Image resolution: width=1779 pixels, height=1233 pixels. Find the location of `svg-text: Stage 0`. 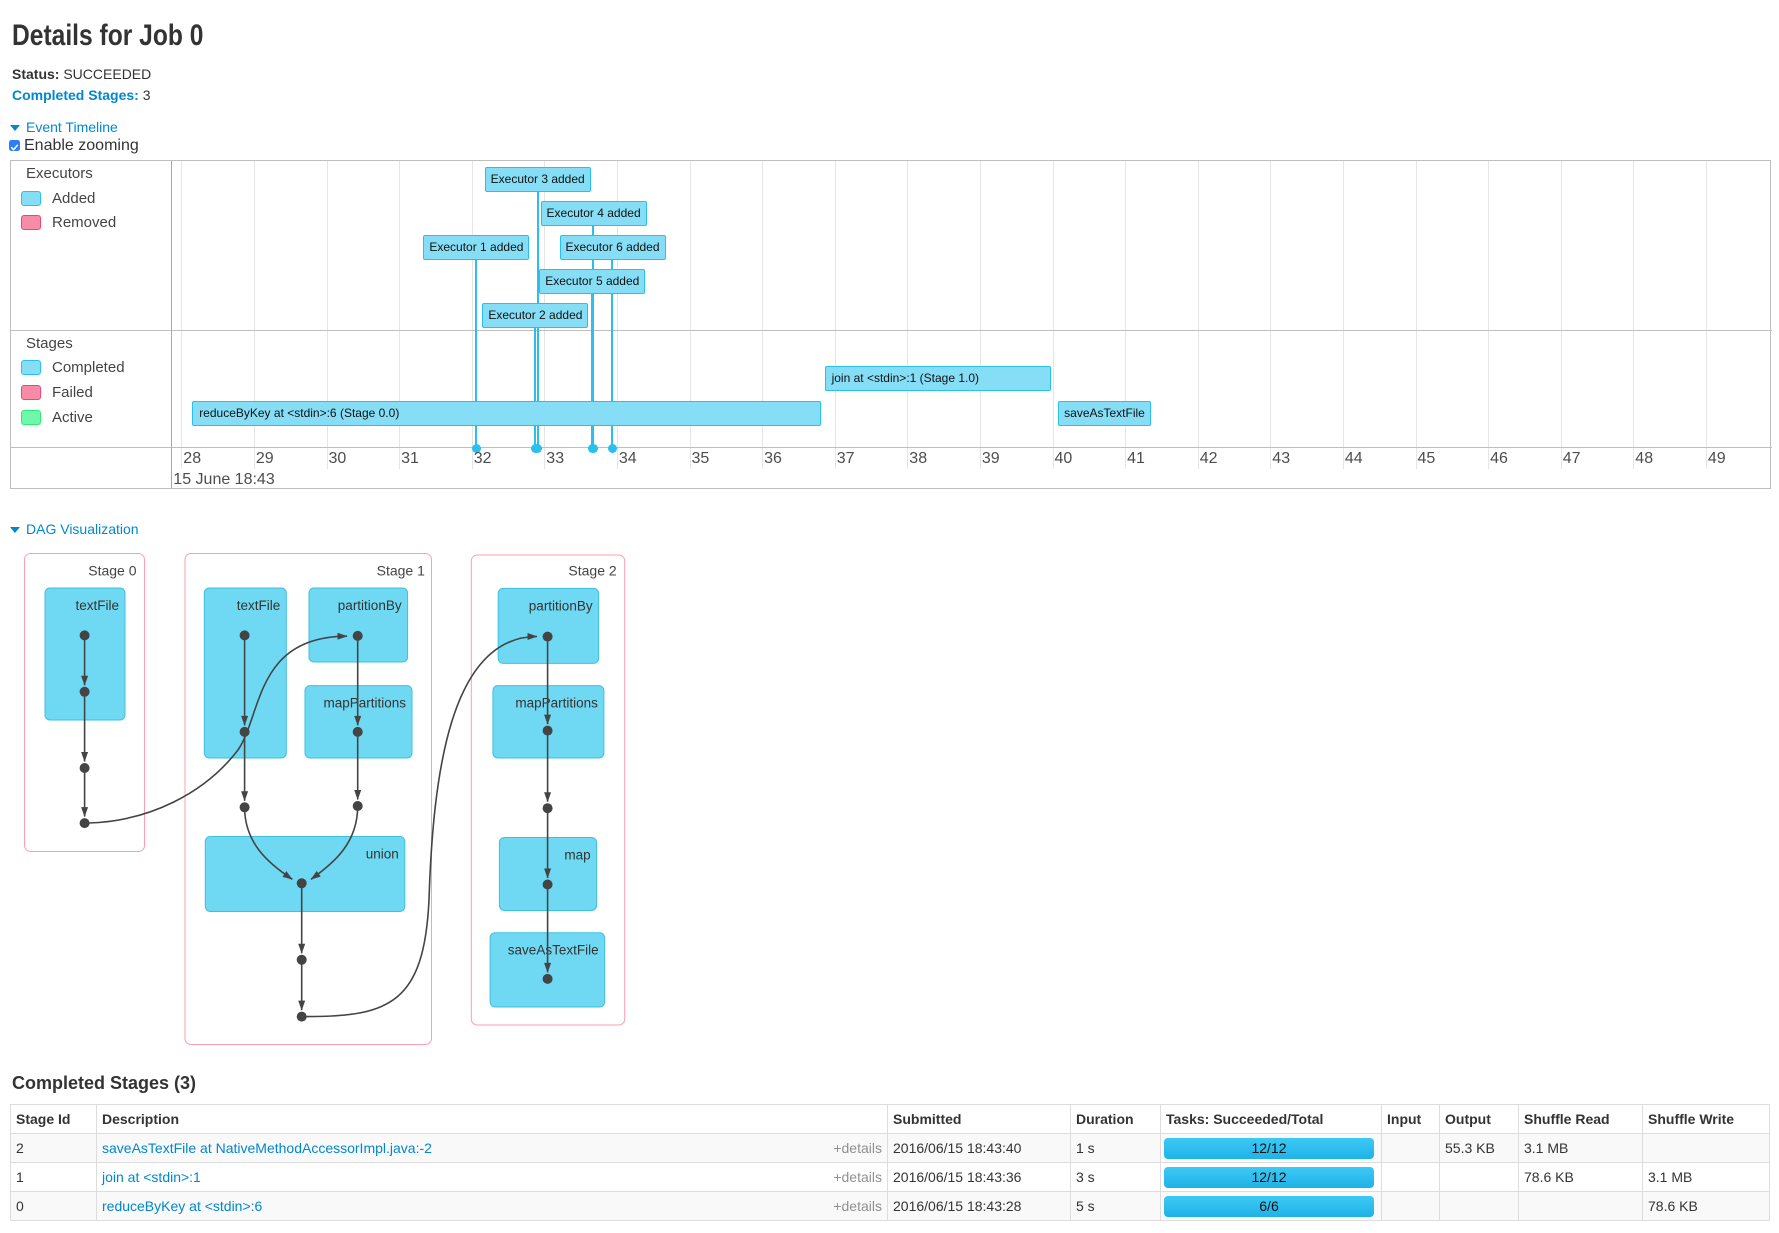

svg-text: Stage 0 is located at coordinates (112, 571).